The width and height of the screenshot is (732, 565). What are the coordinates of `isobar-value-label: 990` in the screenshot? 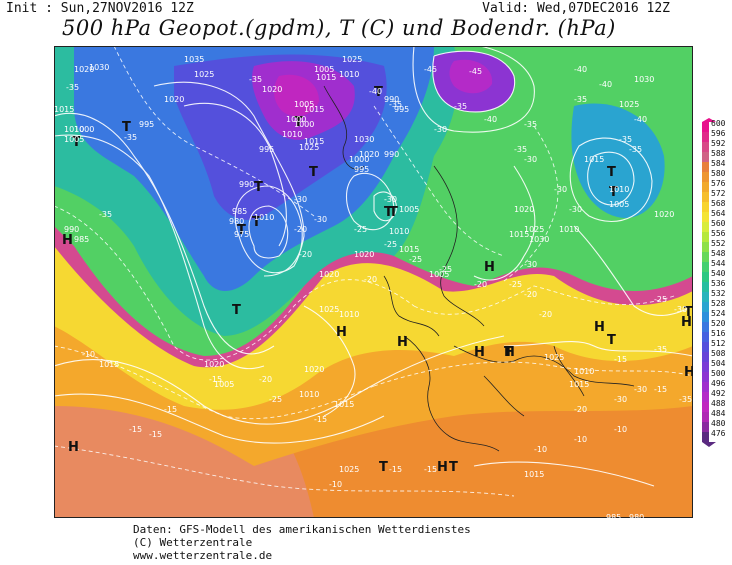 It's located at (391, 154).